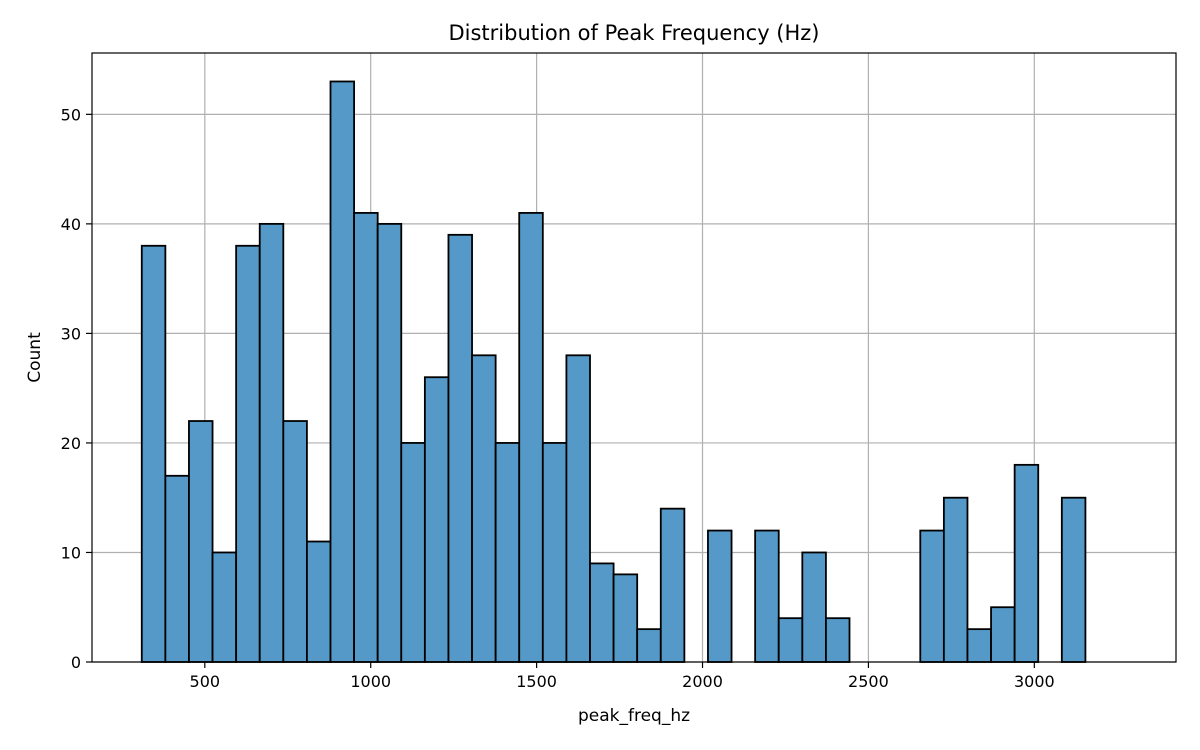 This screenshot has width=1200, height=750. What do you see at coordinates (205, 681) in the screenshot?
I see `x-tick-label: 500` at bounding box center [205, 681].